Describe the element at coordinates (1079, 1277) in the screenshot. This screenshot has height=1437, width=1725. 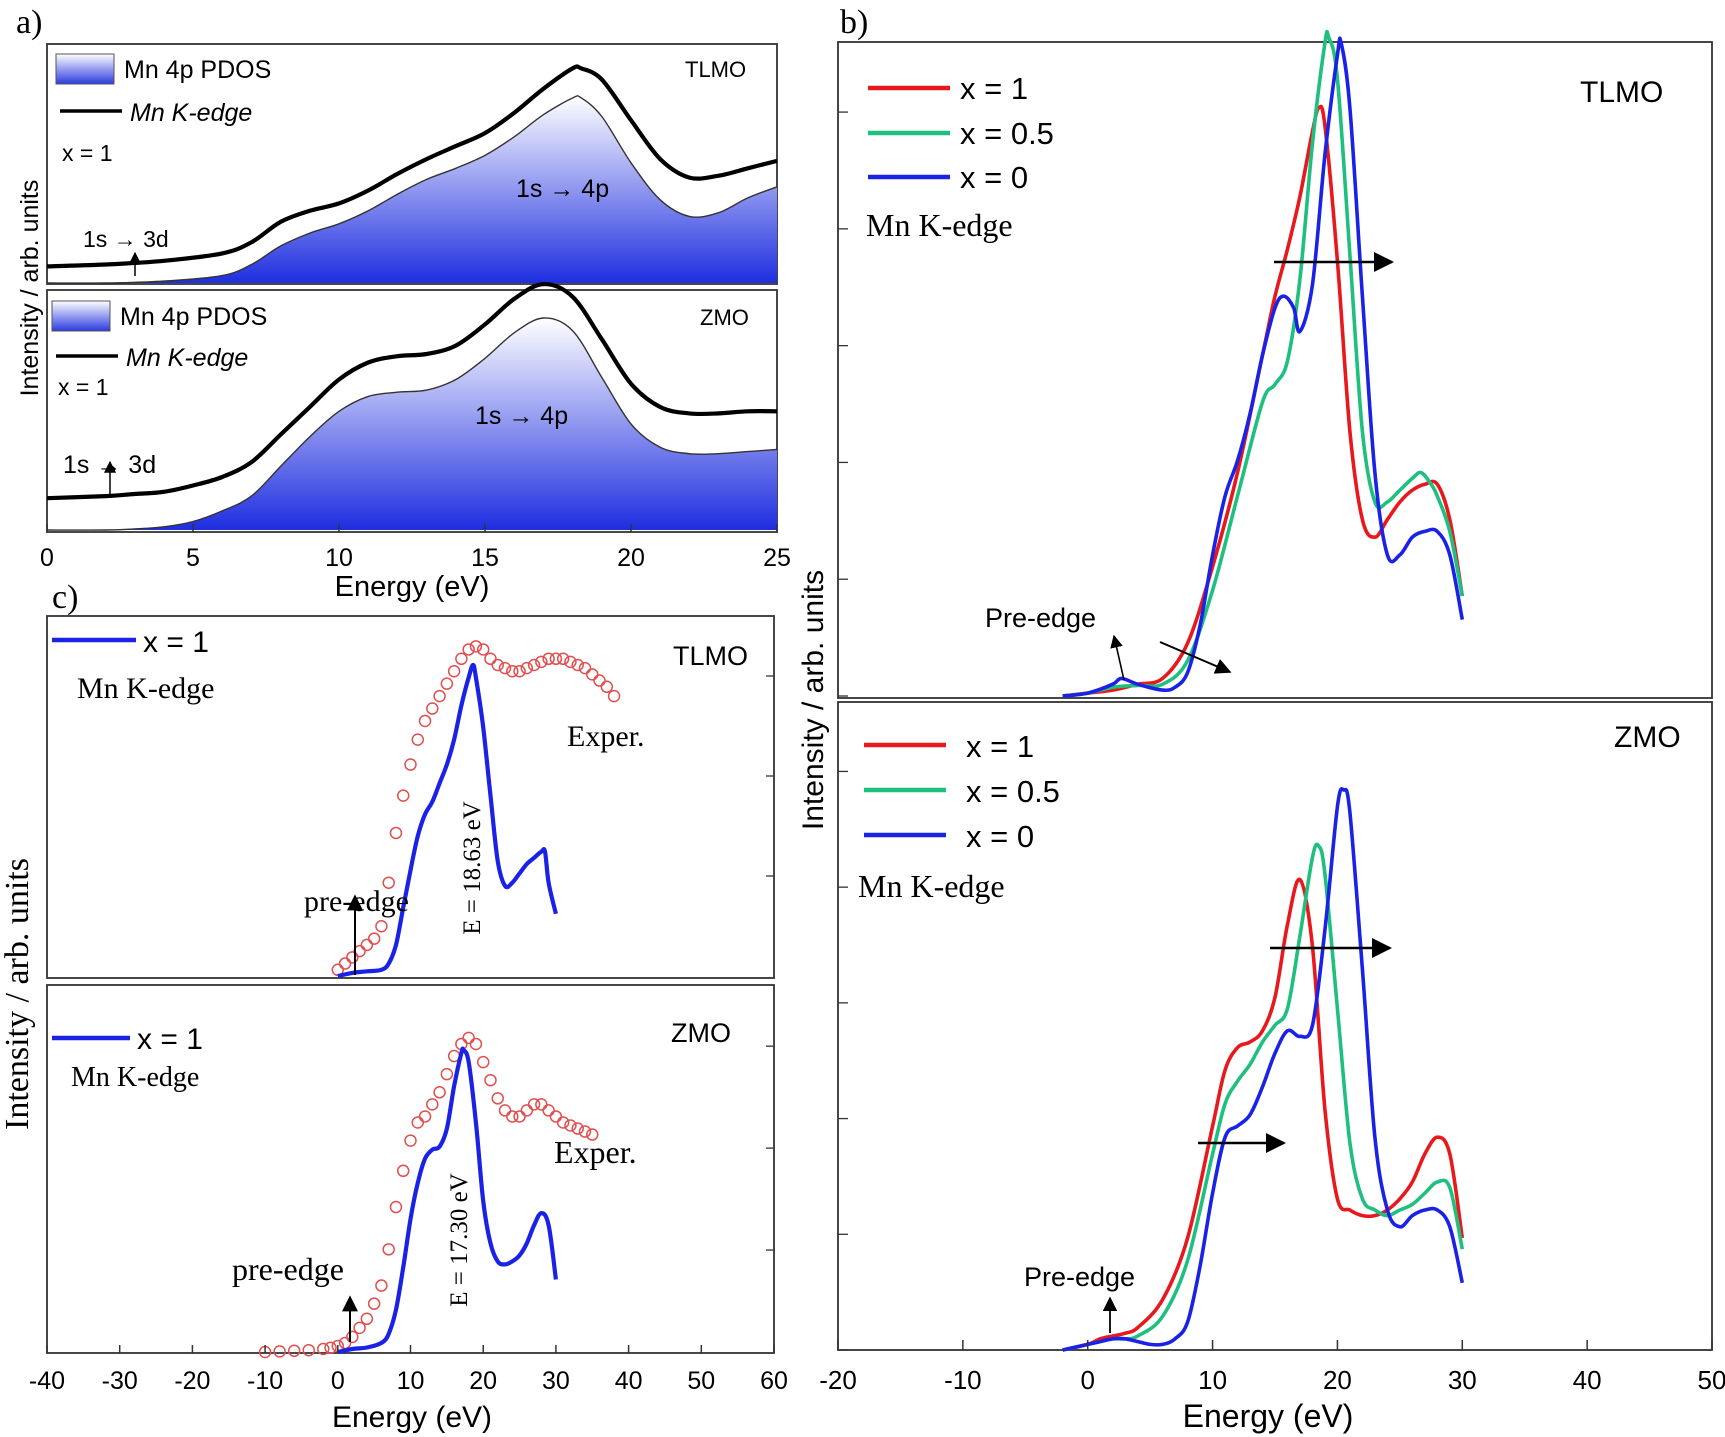
I see `panel-b-bottom-preedge: Pre-edge` at that location.